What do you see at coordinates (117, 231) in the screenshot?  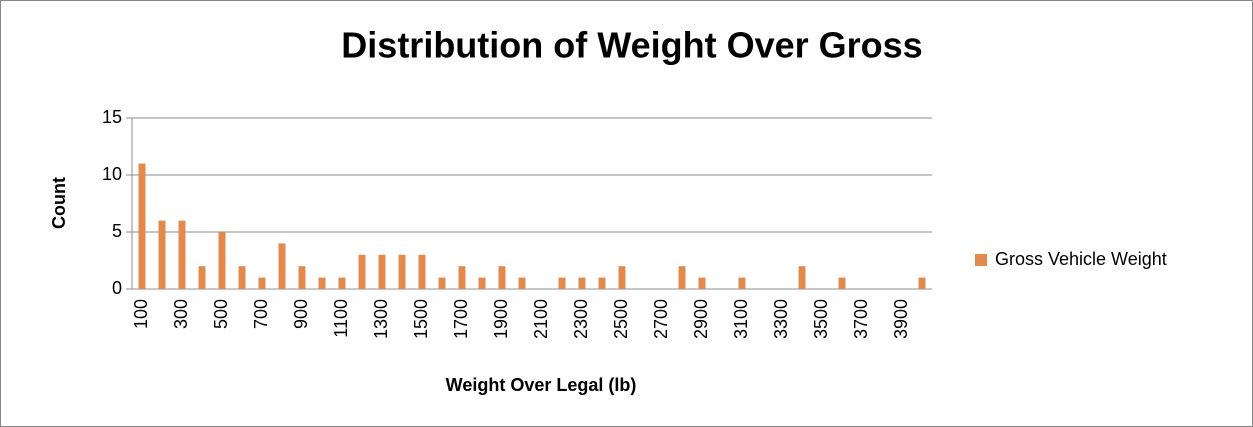 I see `y-tick-label: 5` at bounding box center [117, 231].